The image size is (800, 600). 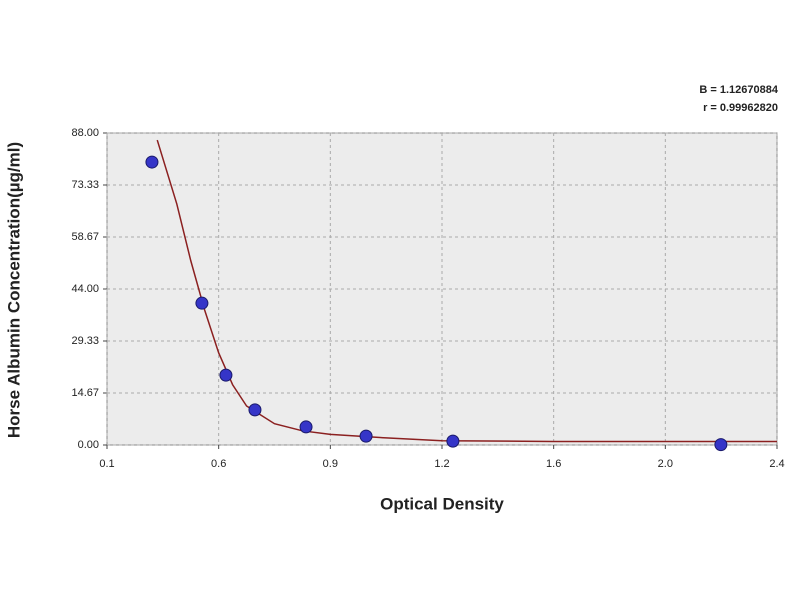 I want to click on x-tick-label: 0.9, so click(x=330, y=464).